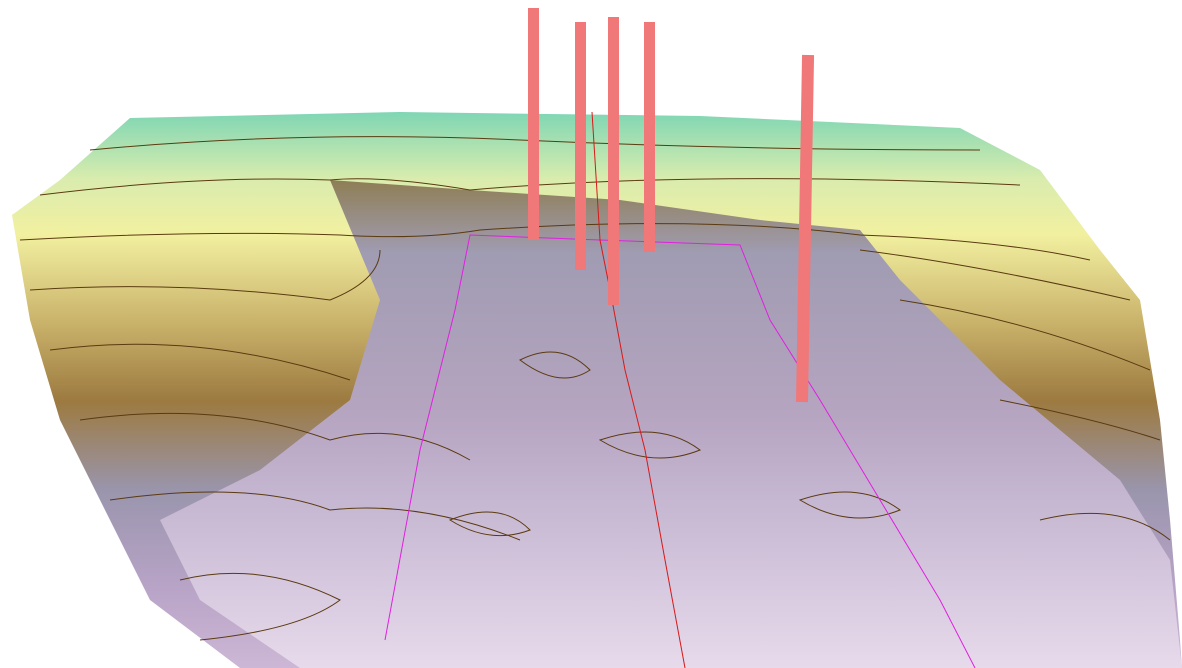 The width and height of the screenshot is (1182, 668). I want to click on well-columns, so click(671, 205).